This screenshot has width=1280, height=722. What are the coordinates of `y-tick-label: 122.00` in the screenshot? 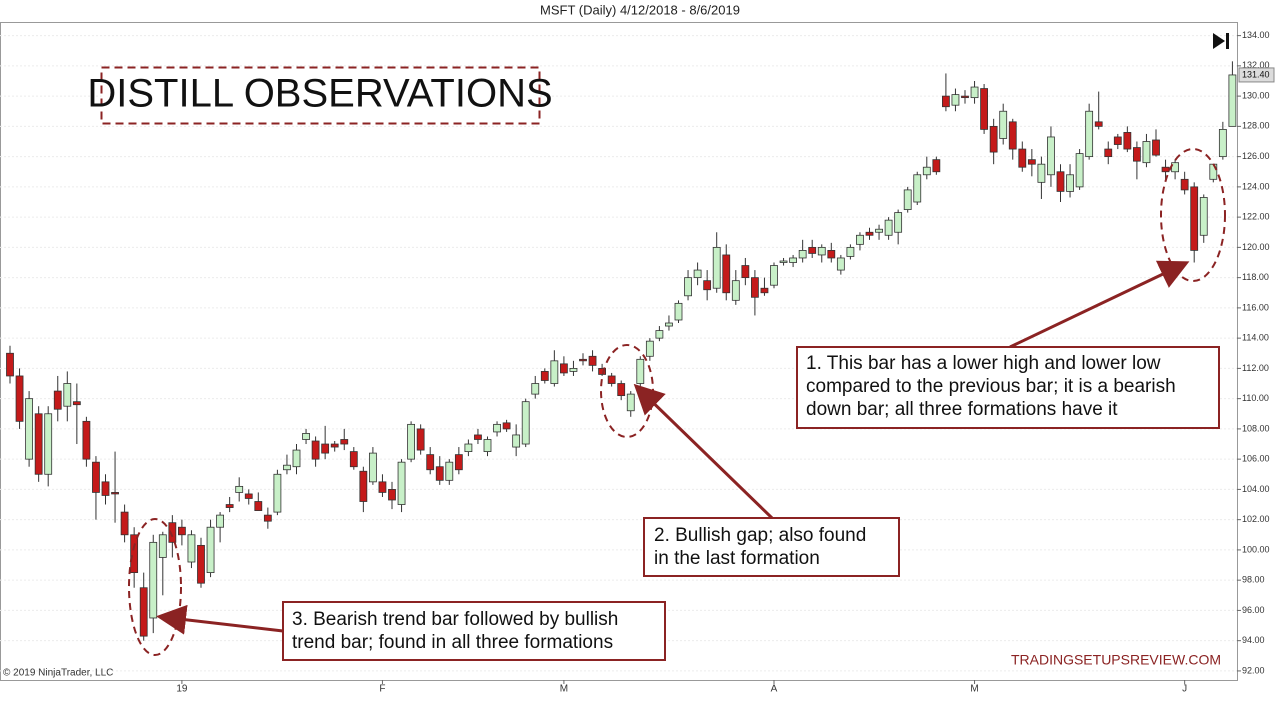 It's located at (1256, 217).